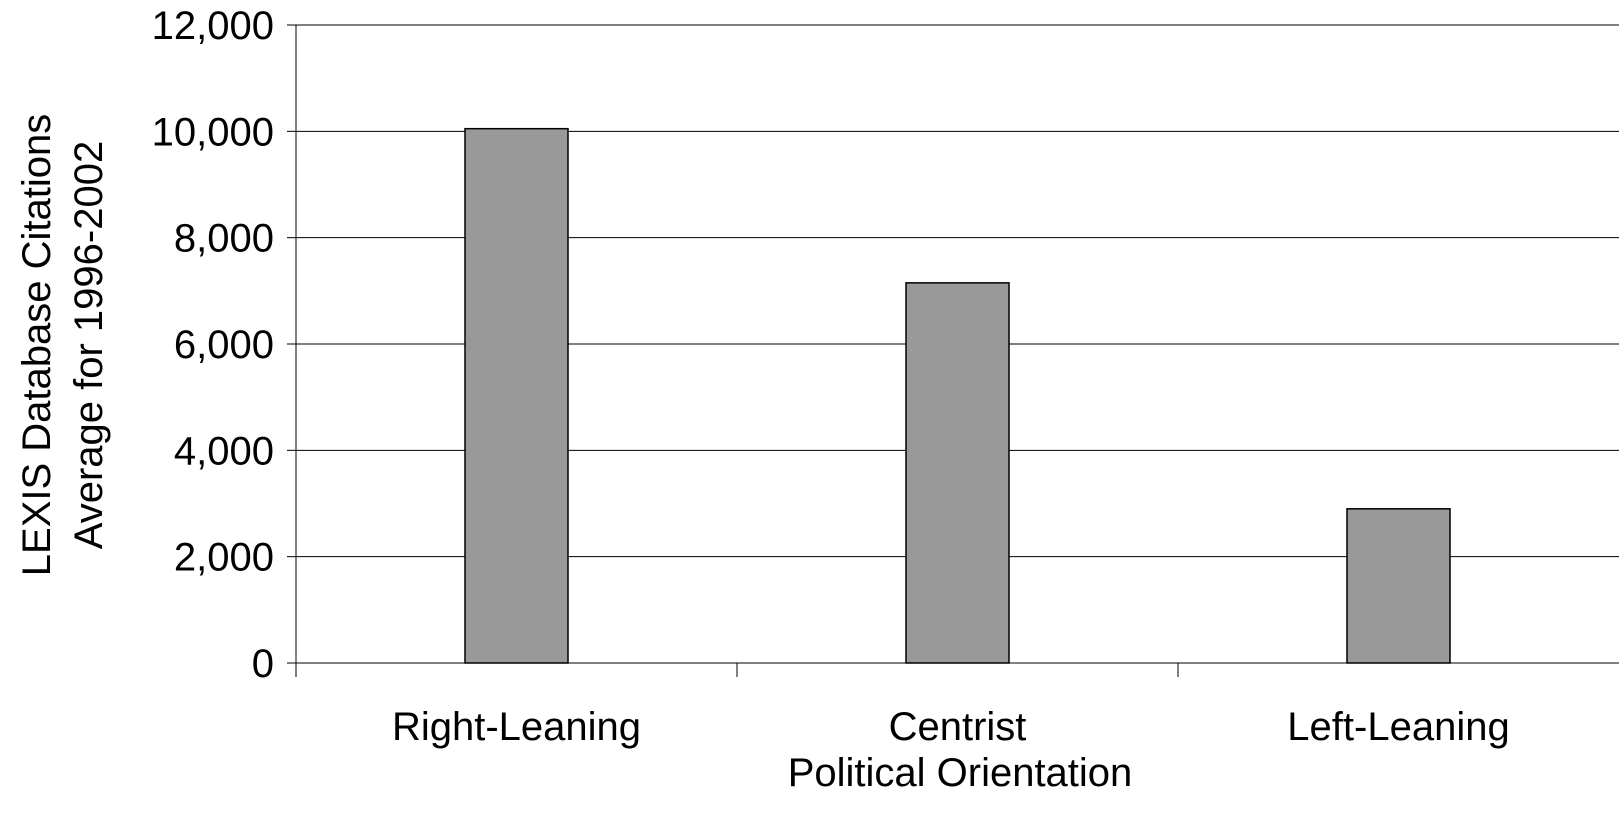 The image size is (1619, 817). What do you see at coordinates (224, 345) in the screenshot?
I see `y-tick-label: 6,000` at bounding box center [224, 345].